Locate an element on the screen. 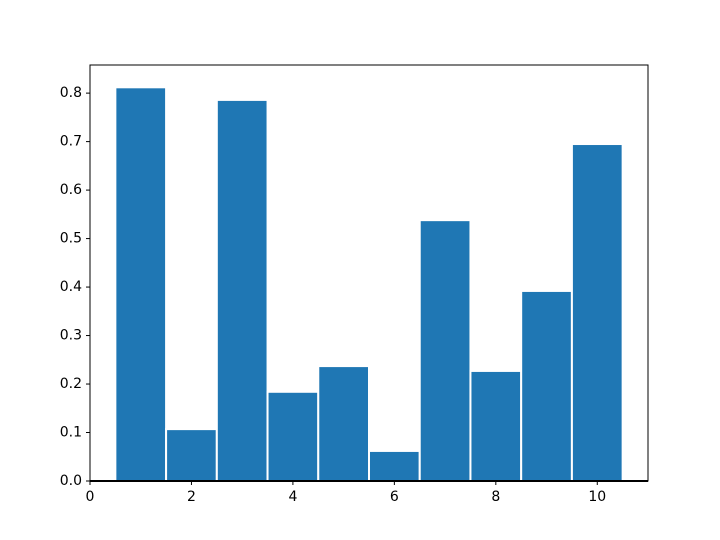 The height and width of the screenshot is (540, 720). y-tick-label: 0.8 is located at coordinates (71, 93).